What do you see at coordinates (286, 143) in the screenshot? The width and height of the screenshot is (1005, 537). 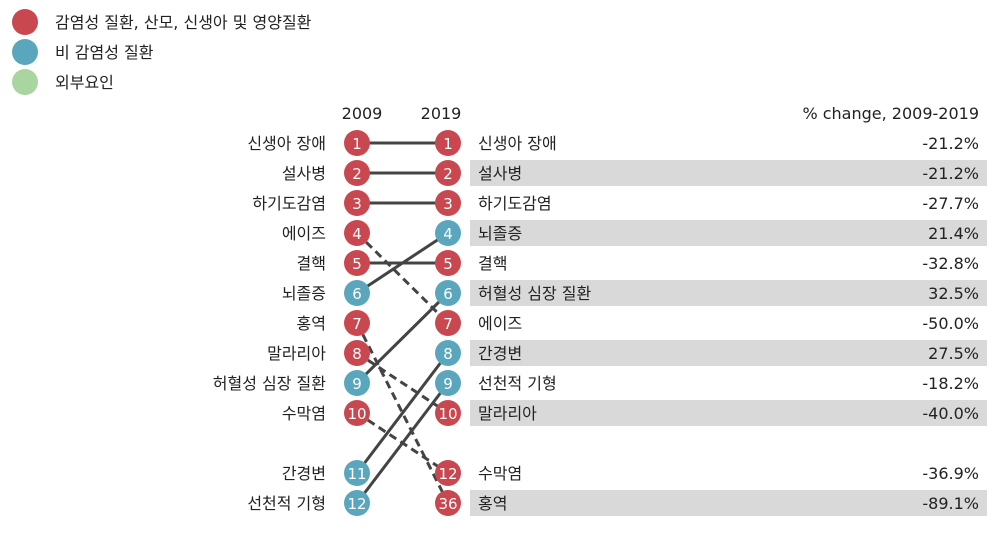 I see `name-2009: 신생아 장애` at bounding box center [286, 143].